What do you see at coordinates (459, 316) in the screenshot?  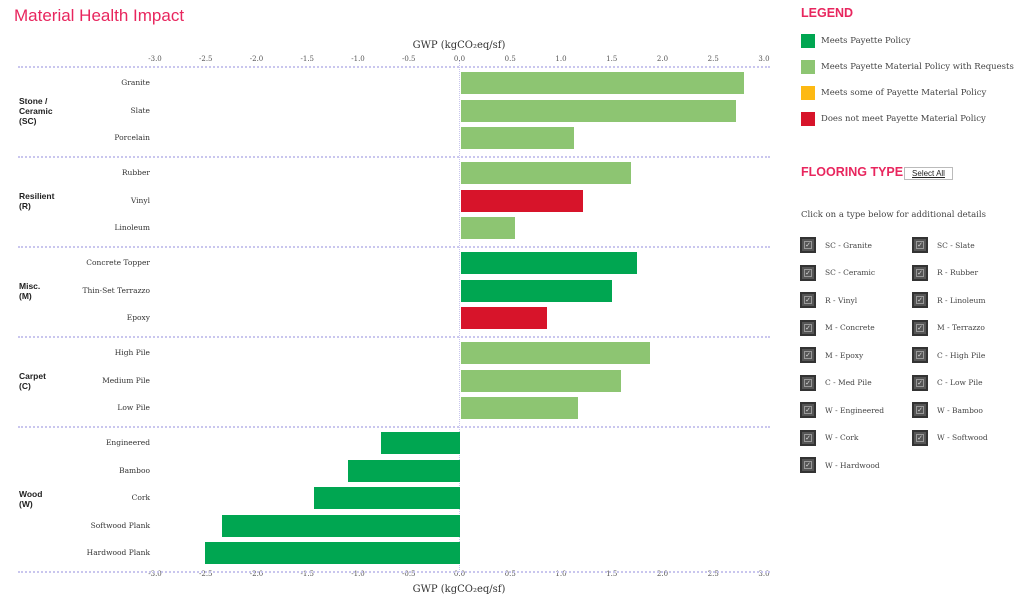 I see `zero-line` at bounding box center [459, 316].